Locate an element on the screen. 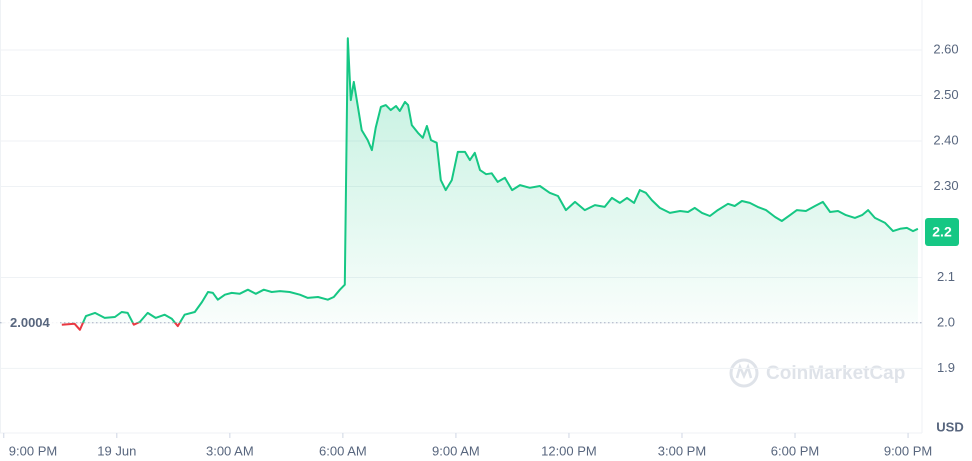  watermark: CoinMarketCap is located at coordinates (817, 373).